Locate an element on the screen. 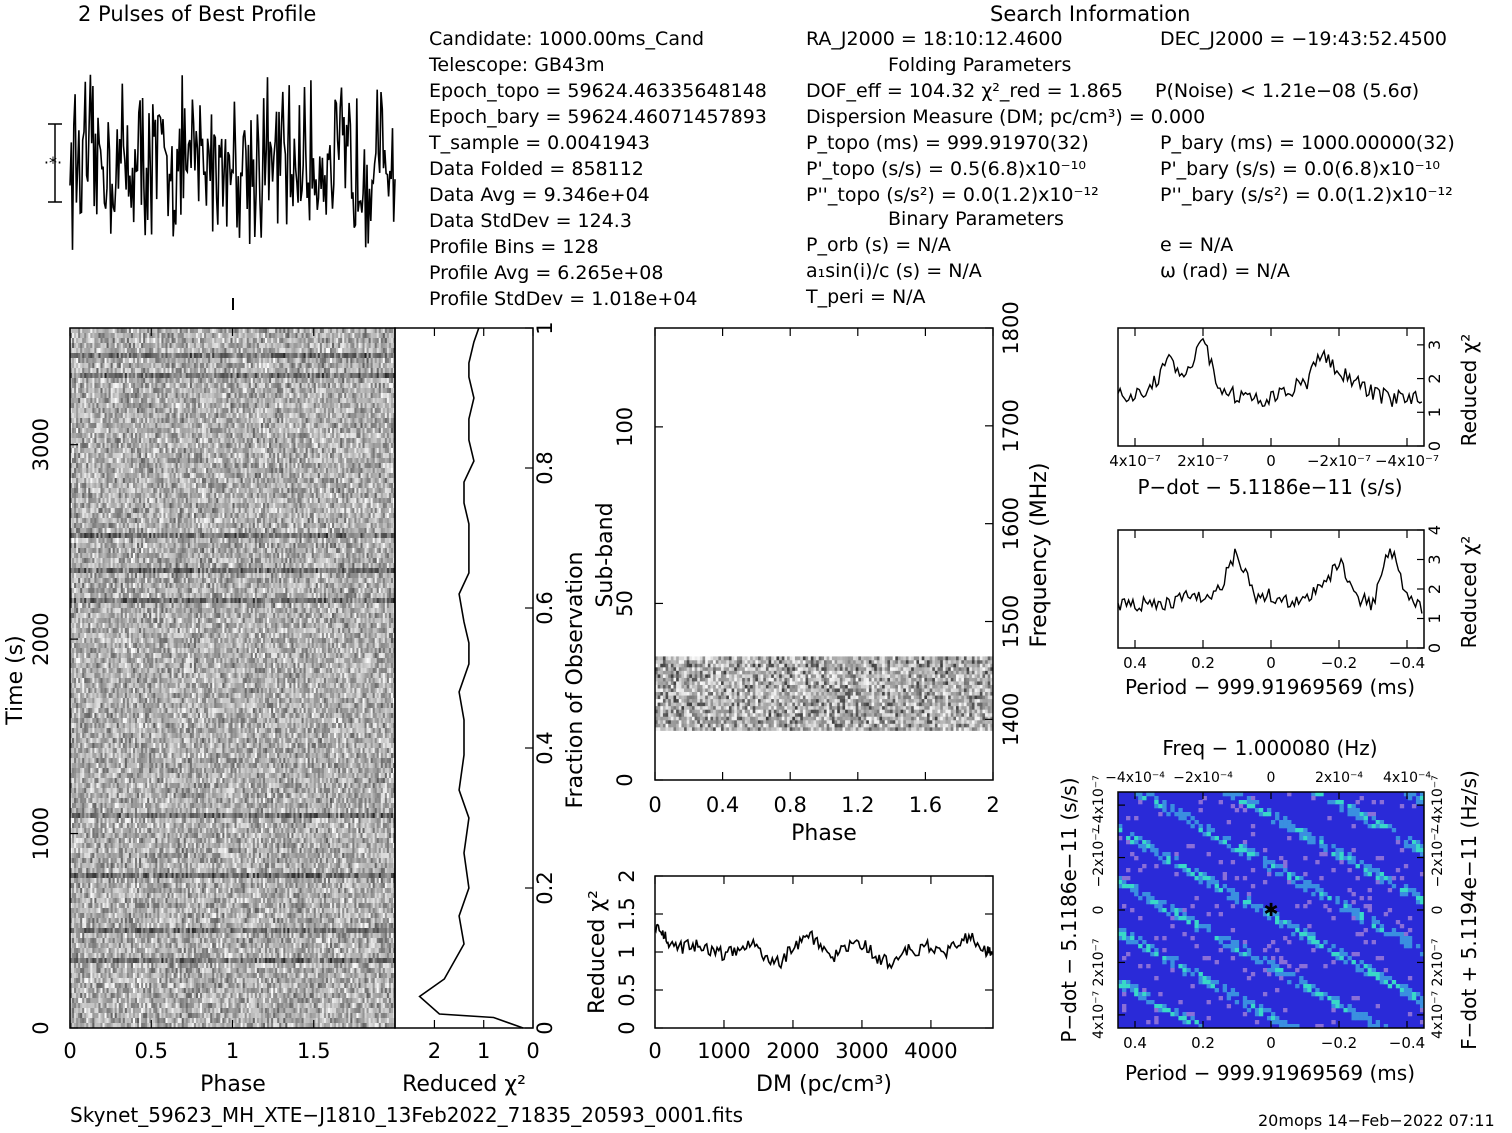 This screenshot has height=1133, width=1512. profile-mean-marker: ·*· is located at coordinates (53, 162).